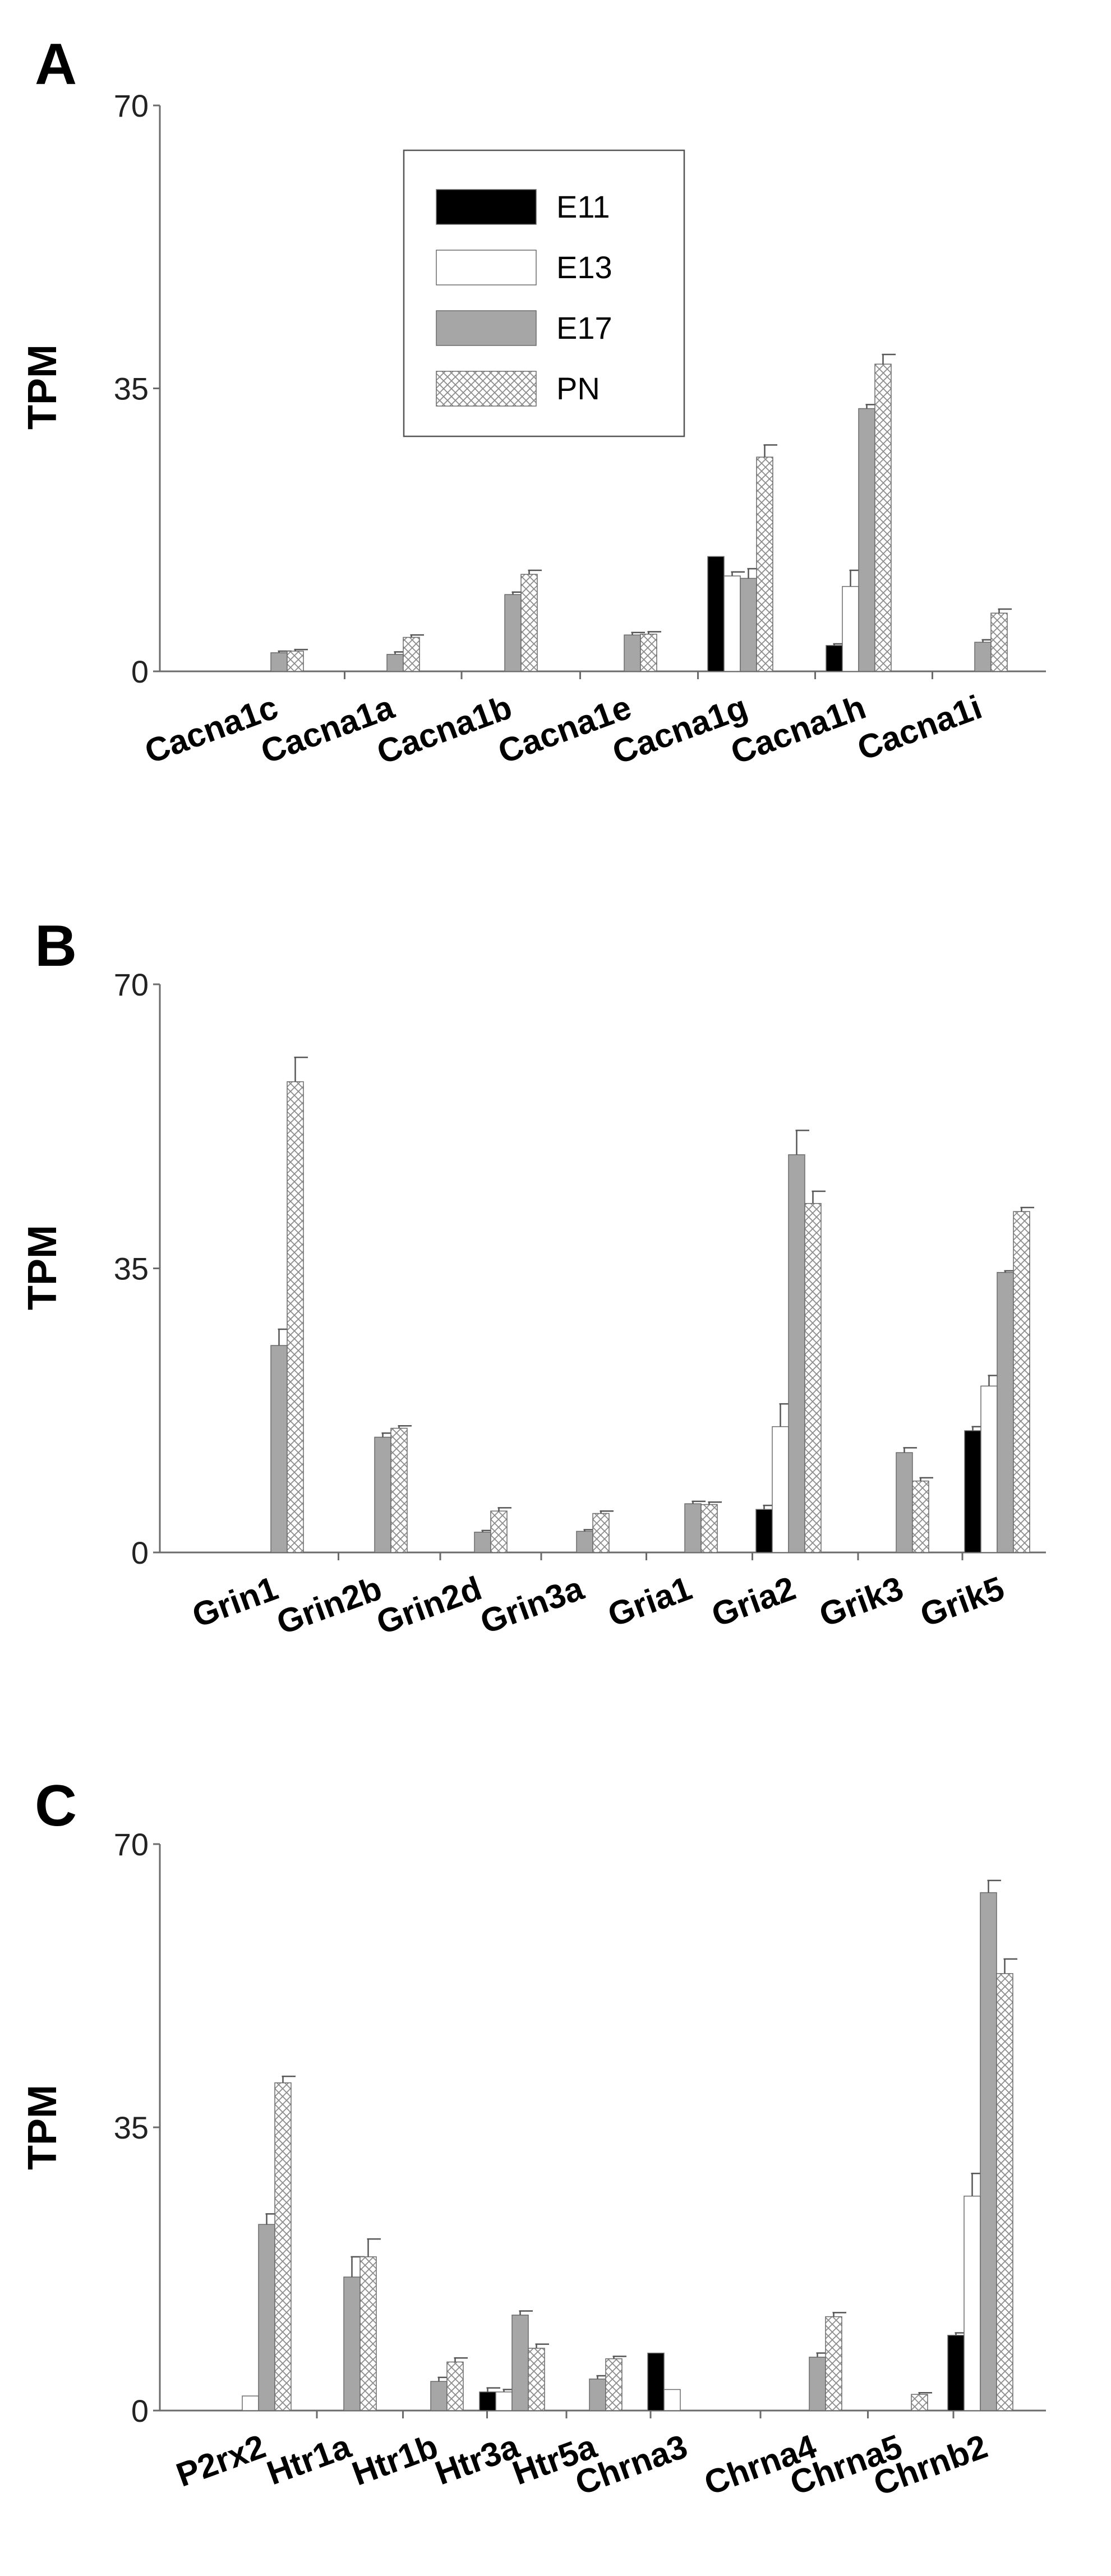  What do you see at coordinates (564, 729) in the screenshot?
I see `x-tick-label: Cacna1e` at bounding box center [564, 729].